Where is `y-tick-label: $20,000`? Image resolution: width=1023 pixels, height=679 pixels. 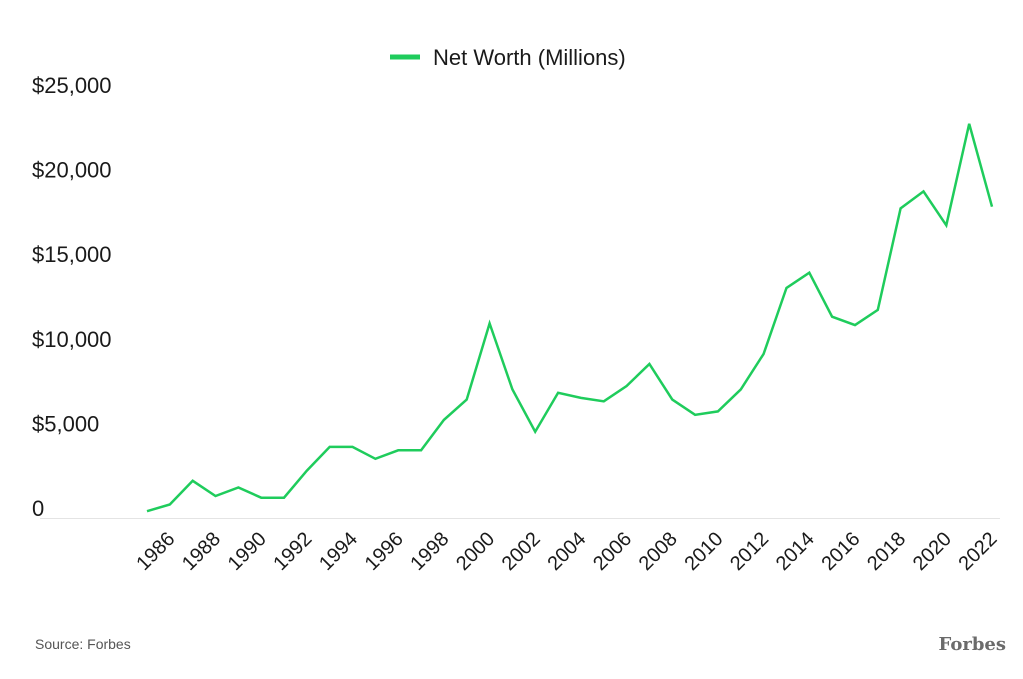 y-tick-label: $20,000 is located at coordinates (72, 170).